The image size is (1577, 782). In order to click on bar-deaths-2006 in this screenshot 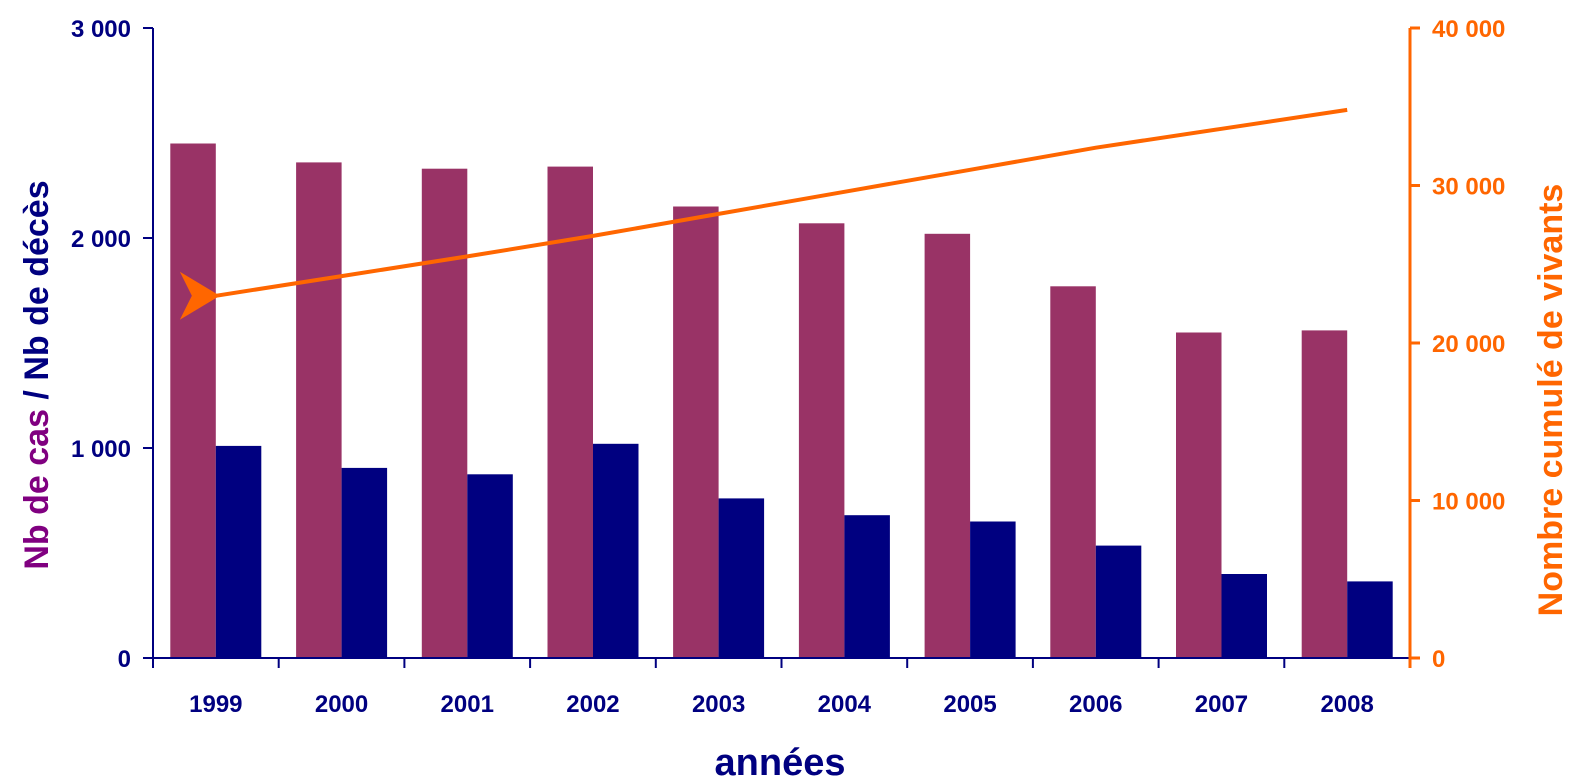, I will do `click(1118, 601)`.